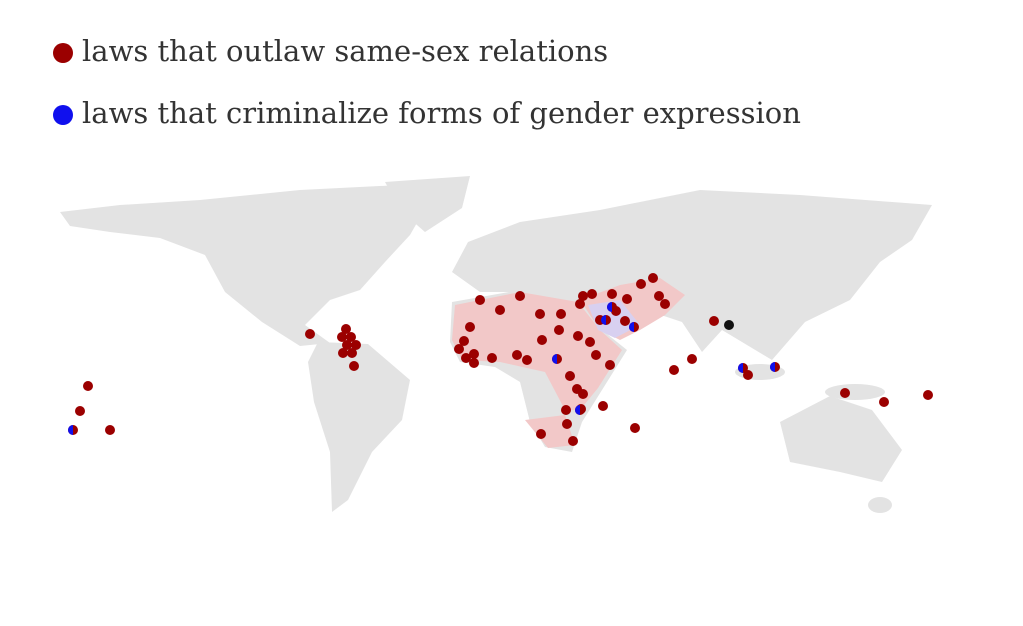 The width and height of the screenshot is (1023, 626). Describe the element at coordinates (841, 439) in the screenshot. I see `australia` at that location.